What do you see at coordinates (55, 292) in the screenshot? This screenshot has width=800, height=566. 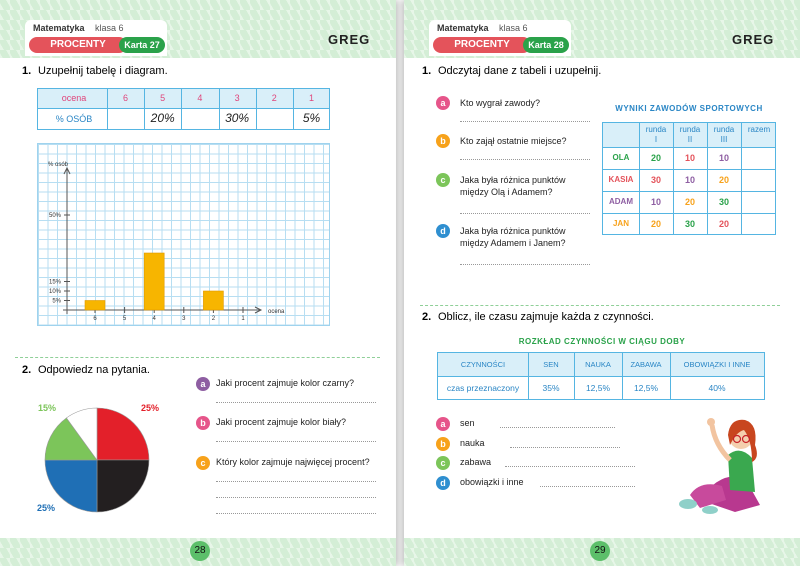 I see `y-tick-label: 10%` at bounding box center [55, 292].